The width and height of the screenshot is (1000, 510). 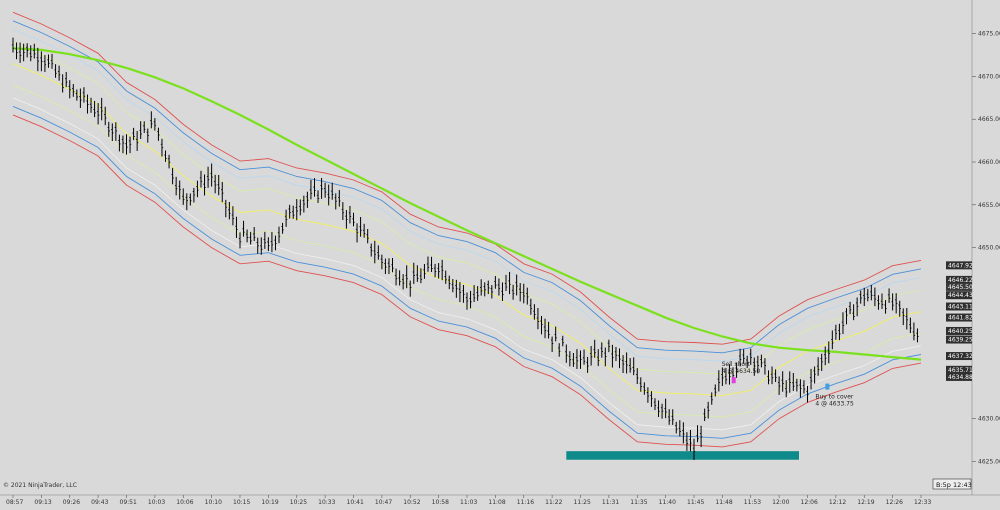 I want to click on trade-label: Buy to cover, so click(x=834, y=397).